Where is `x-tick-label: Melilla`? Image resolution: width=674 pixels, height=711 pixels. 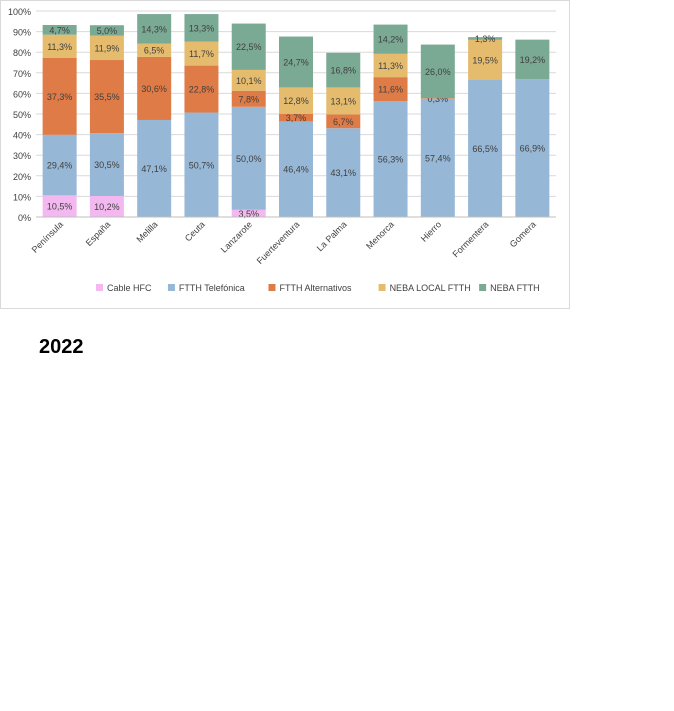 x-tick-label: Melilla is located at coordinates (146, 231).